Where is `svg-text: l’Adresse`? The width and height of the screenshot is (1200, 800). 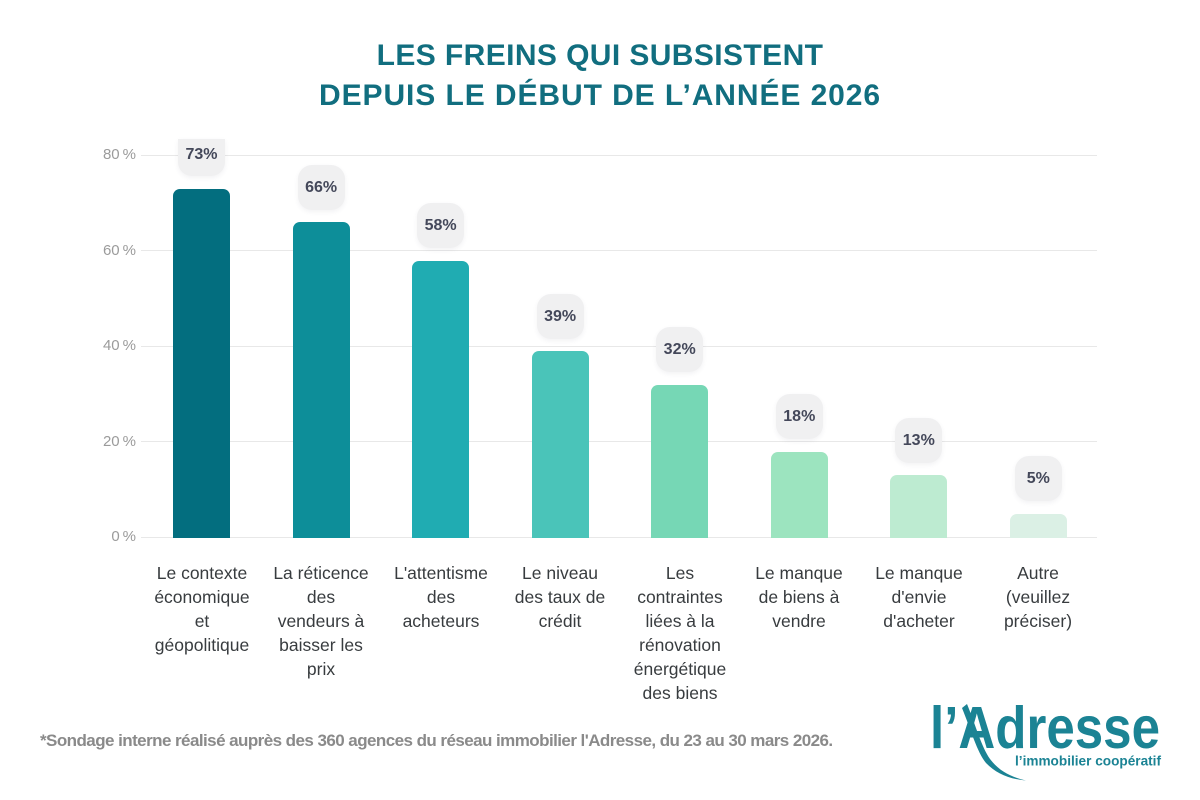 svg-text: l’Adresse is located at coordinates (1045, 728).